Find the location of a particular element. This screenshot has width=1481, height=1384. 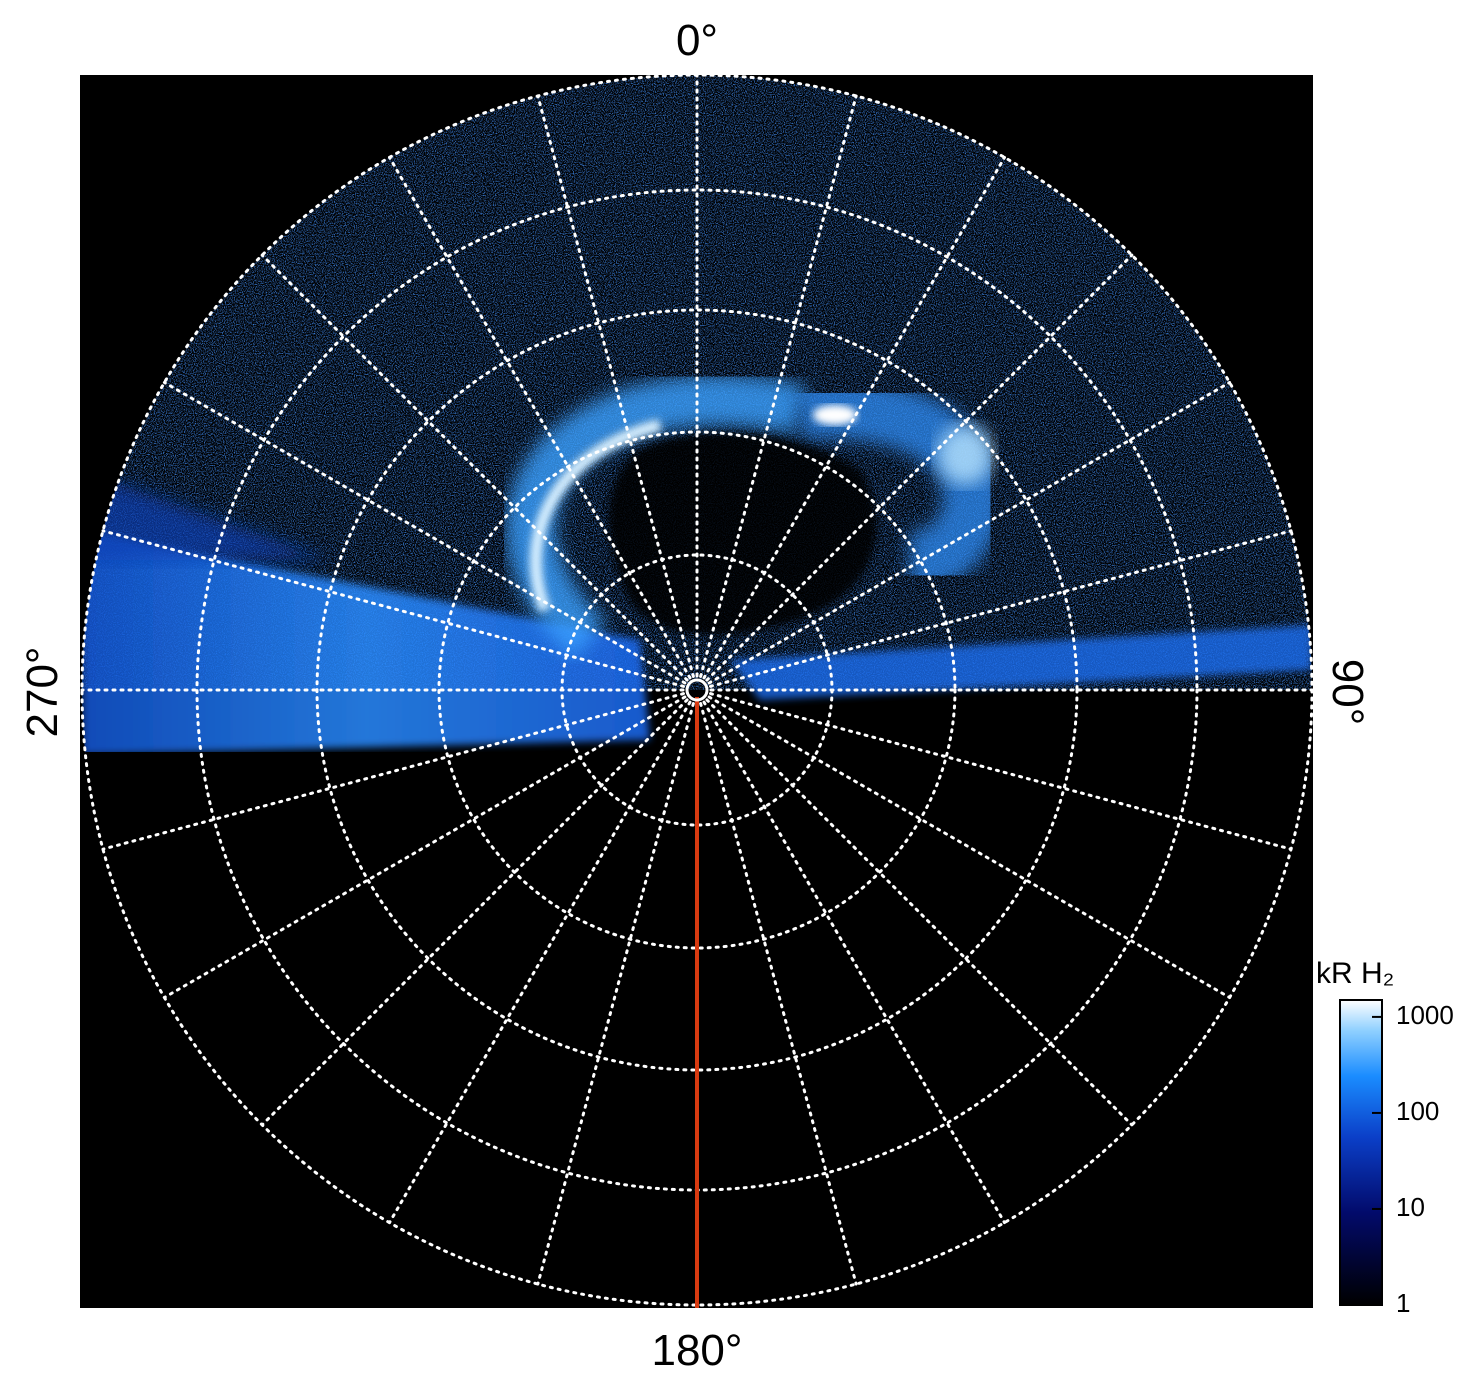

left-label: 270° is located at coordinates (42, 691).